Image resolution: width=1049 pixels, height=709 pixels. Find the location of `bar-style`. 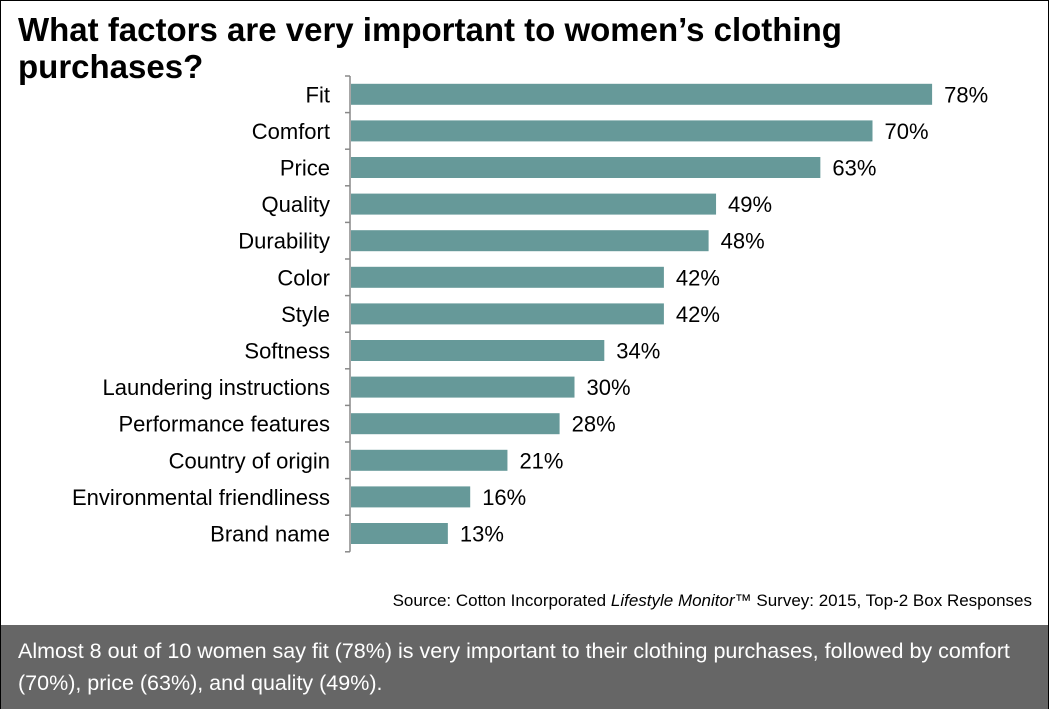

bar-style is located at coordinates (507, 314).